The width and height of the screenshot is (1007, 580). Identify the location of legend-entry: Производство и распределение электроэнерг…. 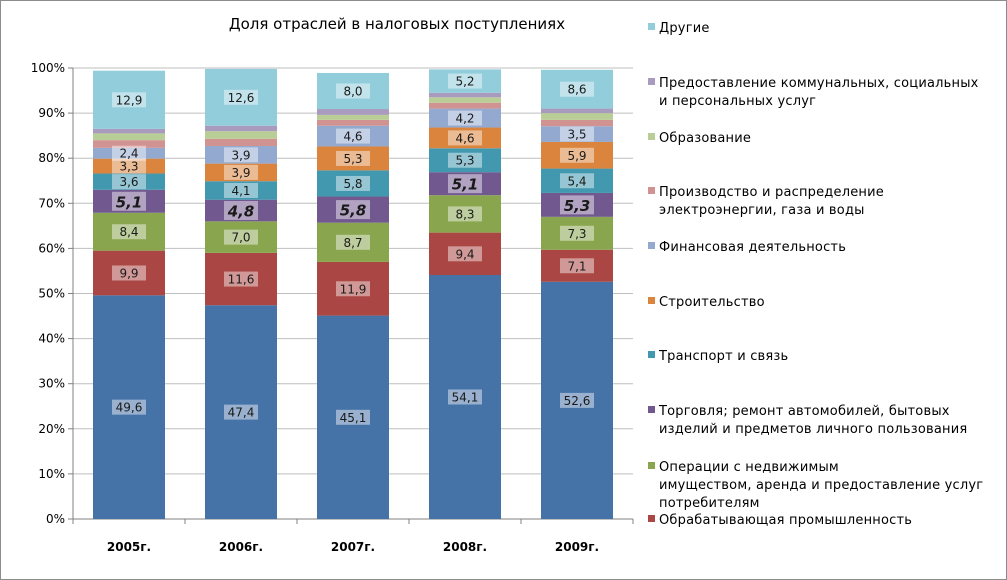
(766, 201).